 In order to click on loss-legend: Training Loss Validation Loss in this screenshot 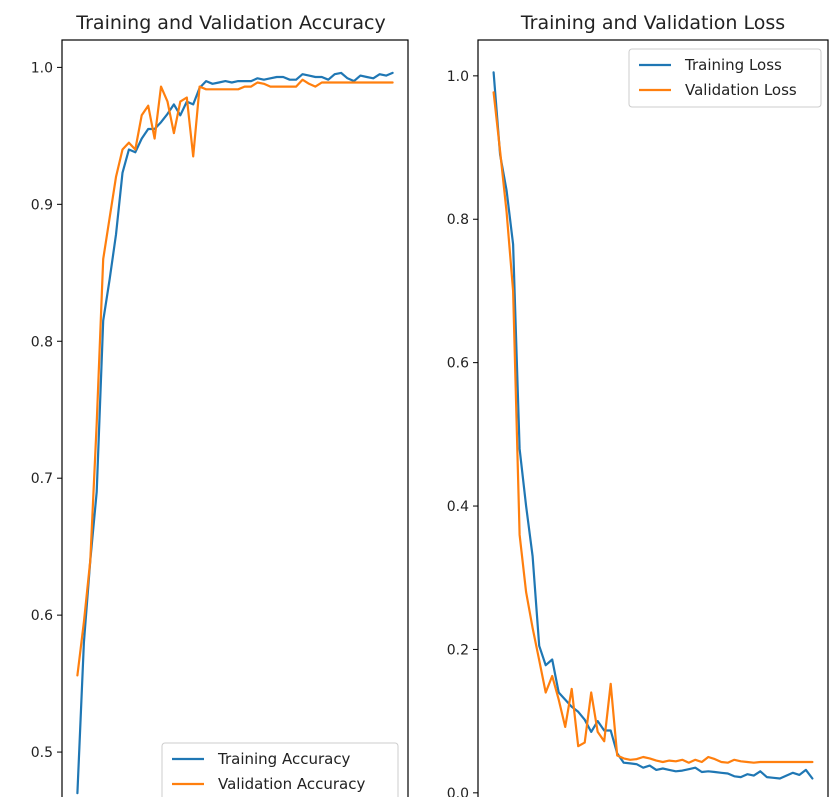, I will do `click(725, 78)`.